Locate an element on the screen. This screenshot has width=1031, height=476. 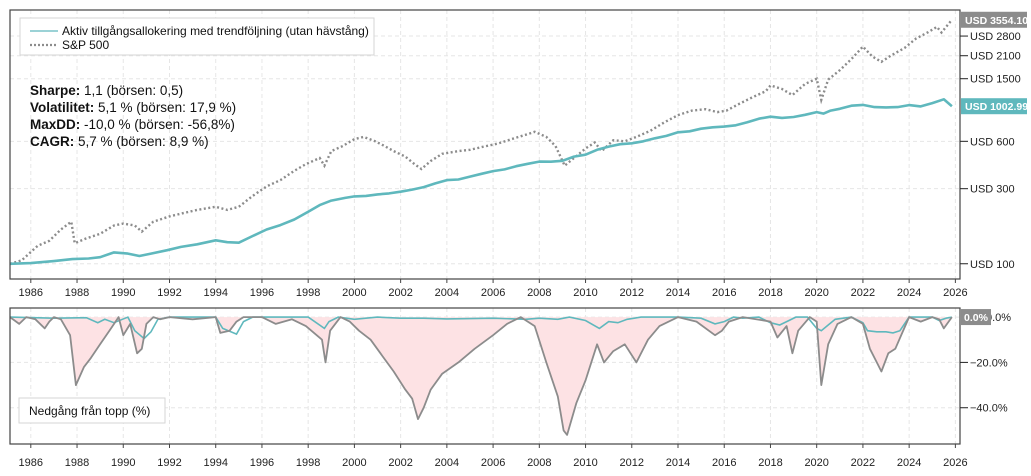
dd-x-tick-label: 2024 is located at coordinates (909, 463).